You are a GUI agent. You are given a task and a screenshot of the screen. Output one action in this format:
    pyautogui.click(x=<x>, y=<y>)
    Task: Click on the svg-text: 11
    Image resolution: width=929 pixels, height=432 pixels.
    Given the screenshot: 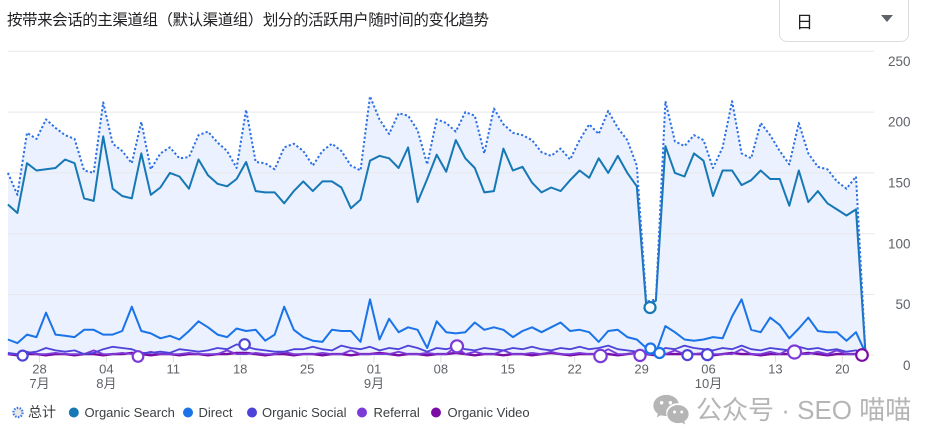 What is the action you would take?
    pyautogui.click(x=174, y=369)
    